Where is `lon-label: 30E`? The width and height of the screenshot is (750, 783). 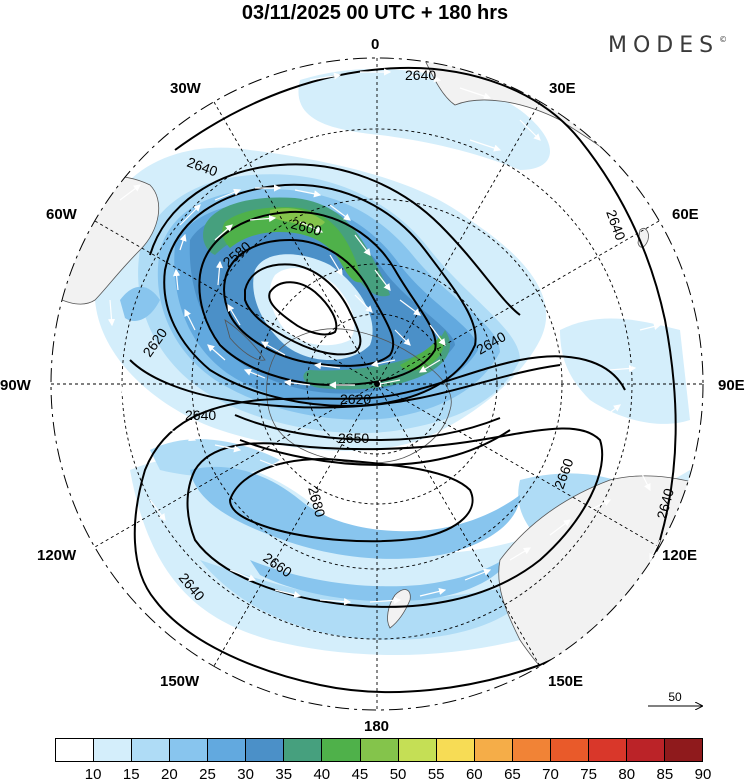
lon-label: 30E is located at coordinates (562, 88).